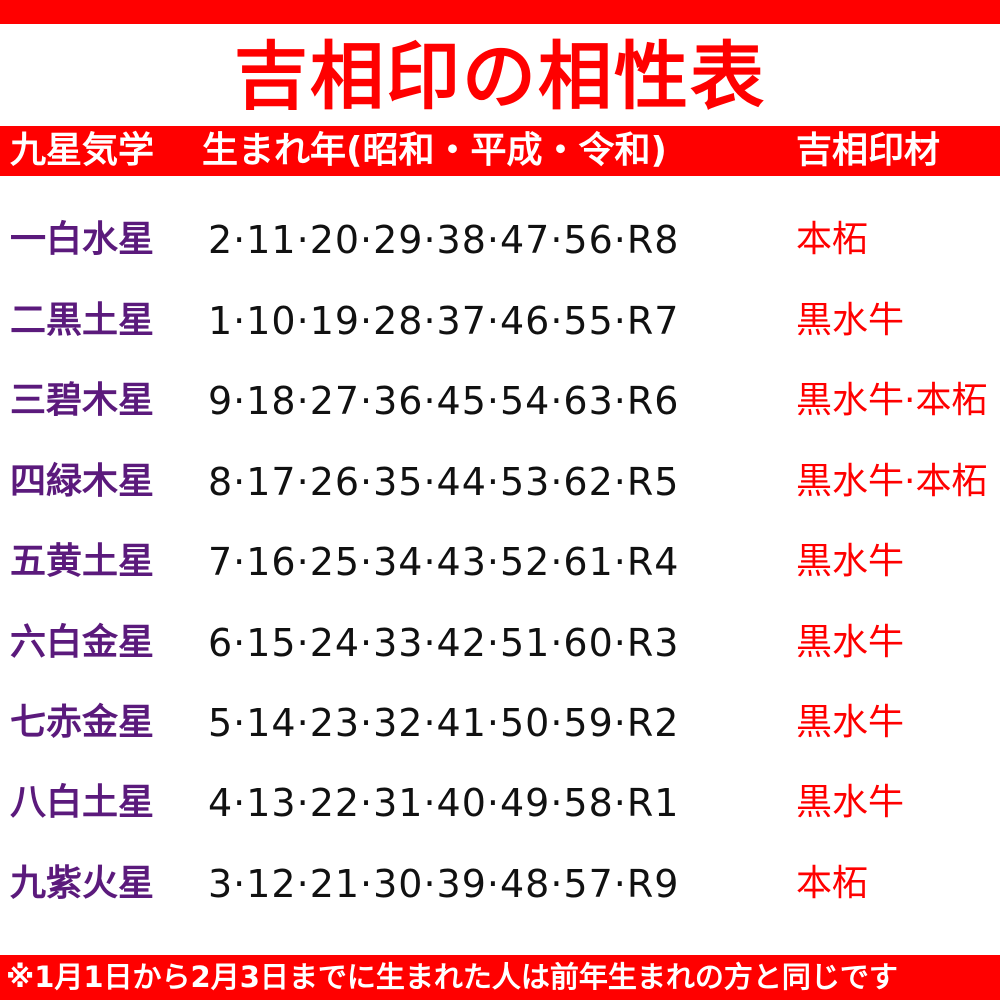 Image resolution: width=1000 pixels, height=1000 pixels. I want to click on star-name: 一白水星, so click(82, 239).